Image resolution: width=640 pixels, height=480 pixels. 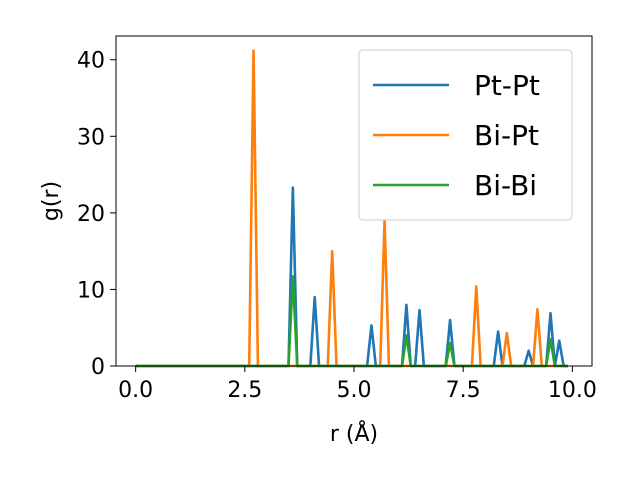 What do you see at coordinates (354, 390) in the screenshot?
I see `x-tick-label: 5.0` at bounding box center [354, 390].